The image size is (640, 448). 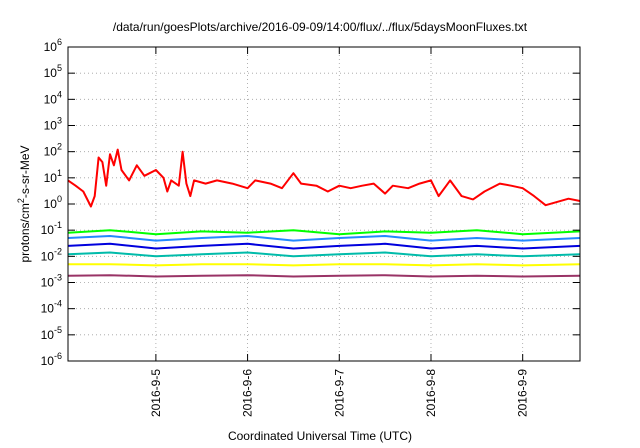 What do you see at coordinates (21, 201) in the screenshot?
I see `y-axis-label-sup: 2` at bounding box center [21, 201].